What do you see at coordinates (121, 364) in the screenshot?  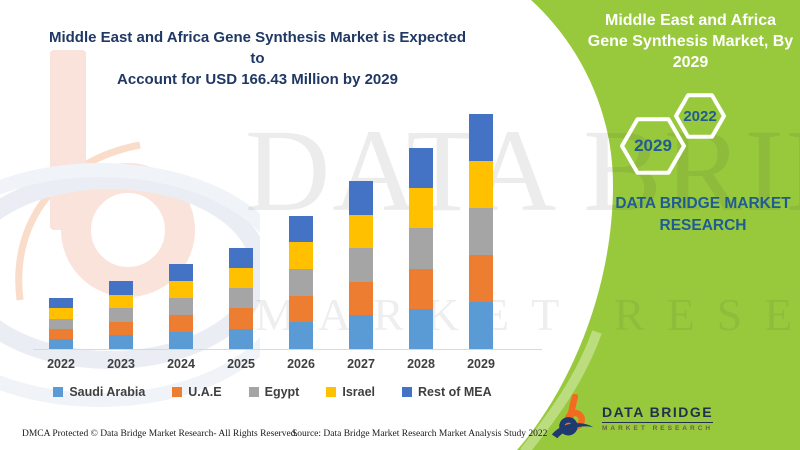 I see `x-axis-label-2023: 2023` at bounding box center [121, 364].